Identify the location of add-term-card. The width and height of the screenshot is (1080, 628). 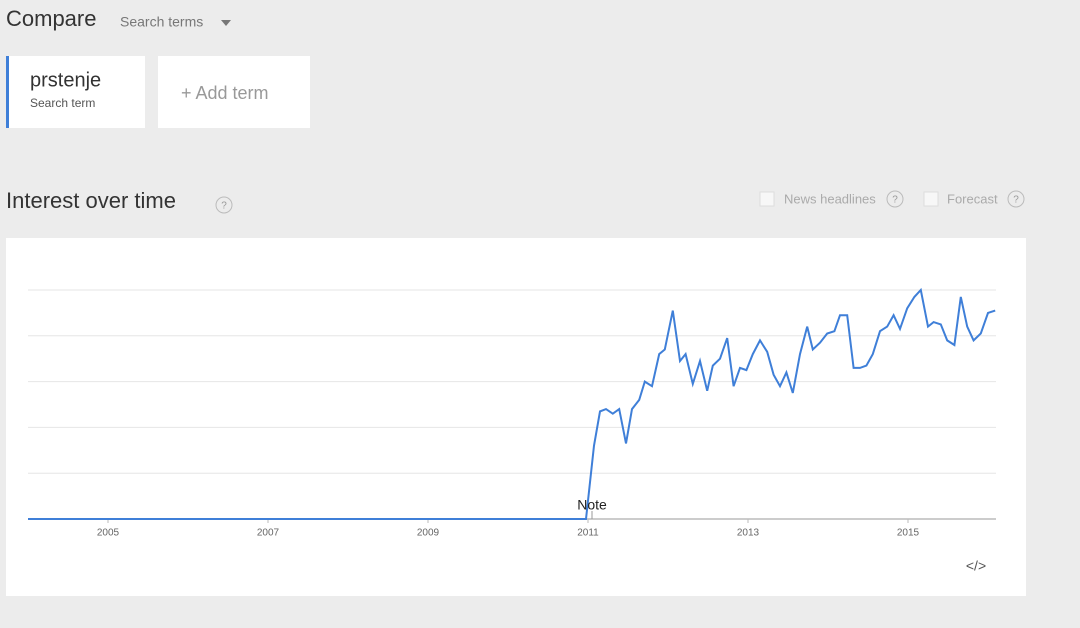
(234, 92).